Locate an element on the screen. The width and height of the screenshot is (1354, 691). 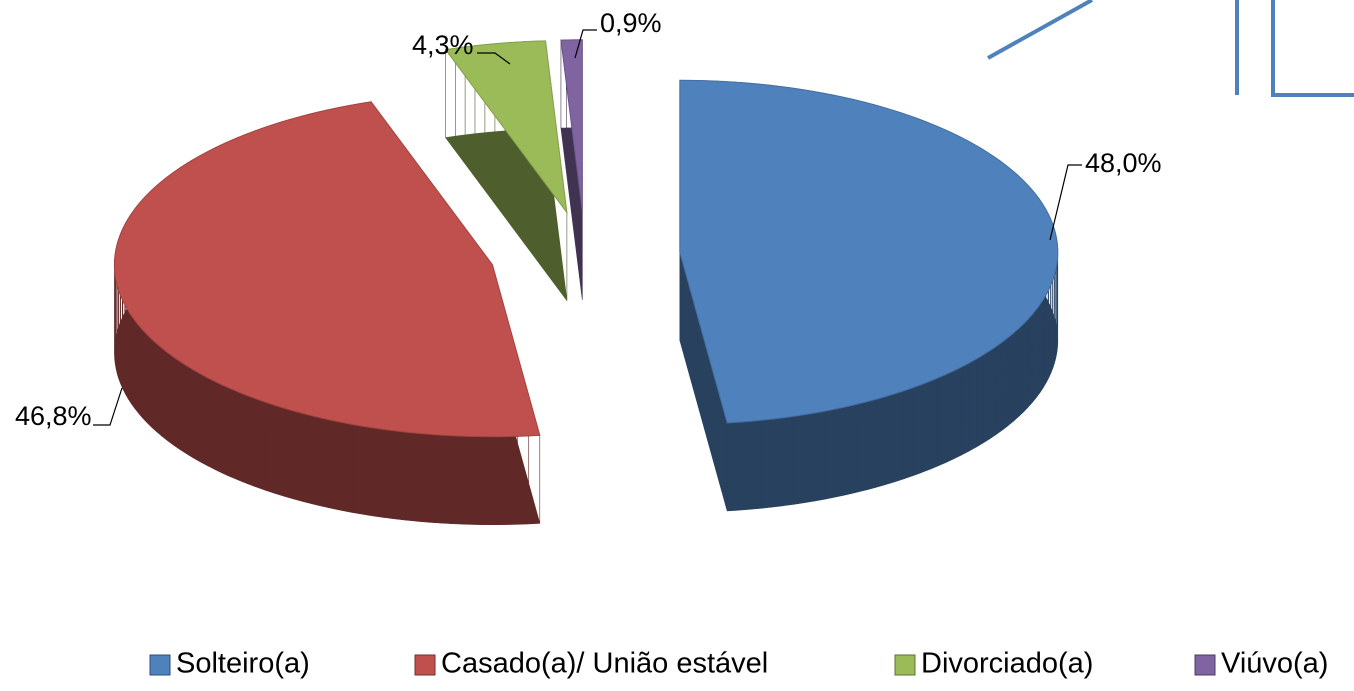
data-label: 46,8% is located at coordinates (53, 416).